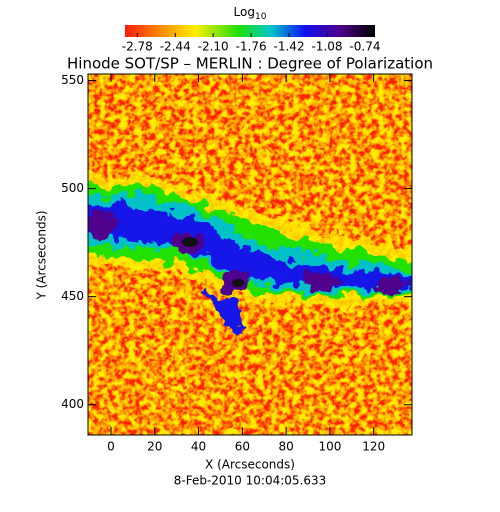 The width and height of the screenshot is (500, 512). Describe the element at coordinates (72, 188) in the screenshot. I see `y-tick-label: 500` at that location.